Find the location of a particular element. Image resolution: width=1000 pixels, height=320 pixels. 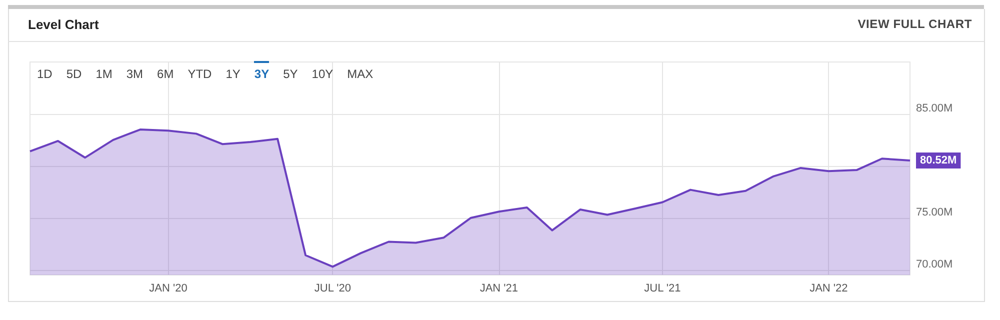

x-tick-label: JAN '21 is located at coordinates (499, 288).